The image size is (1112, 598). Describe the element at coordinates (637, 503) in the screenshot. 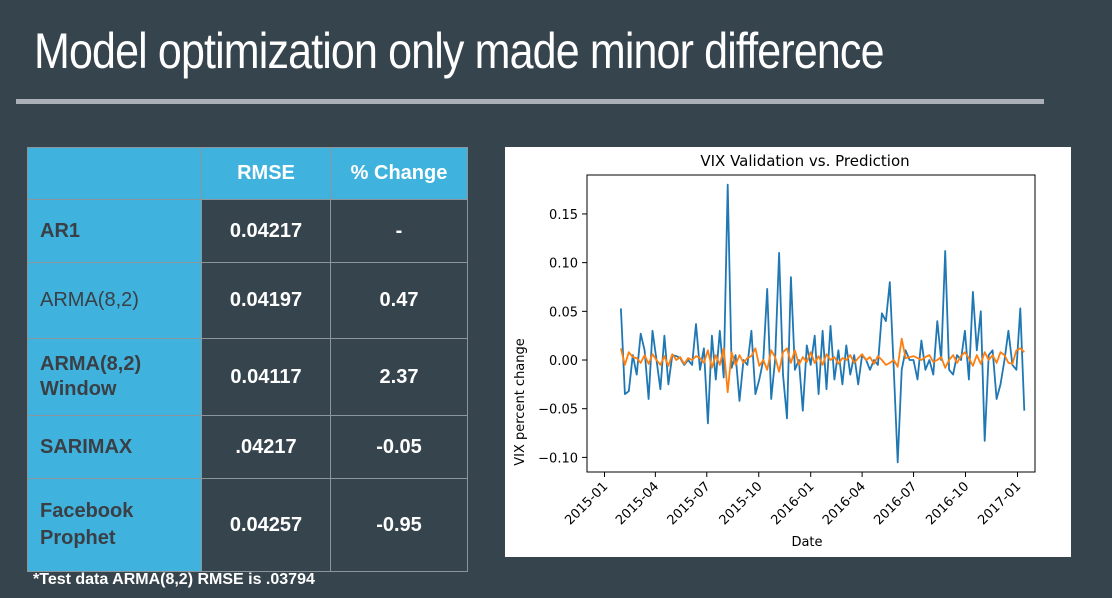

I see `x-tick-label: 2015-04` at that location.